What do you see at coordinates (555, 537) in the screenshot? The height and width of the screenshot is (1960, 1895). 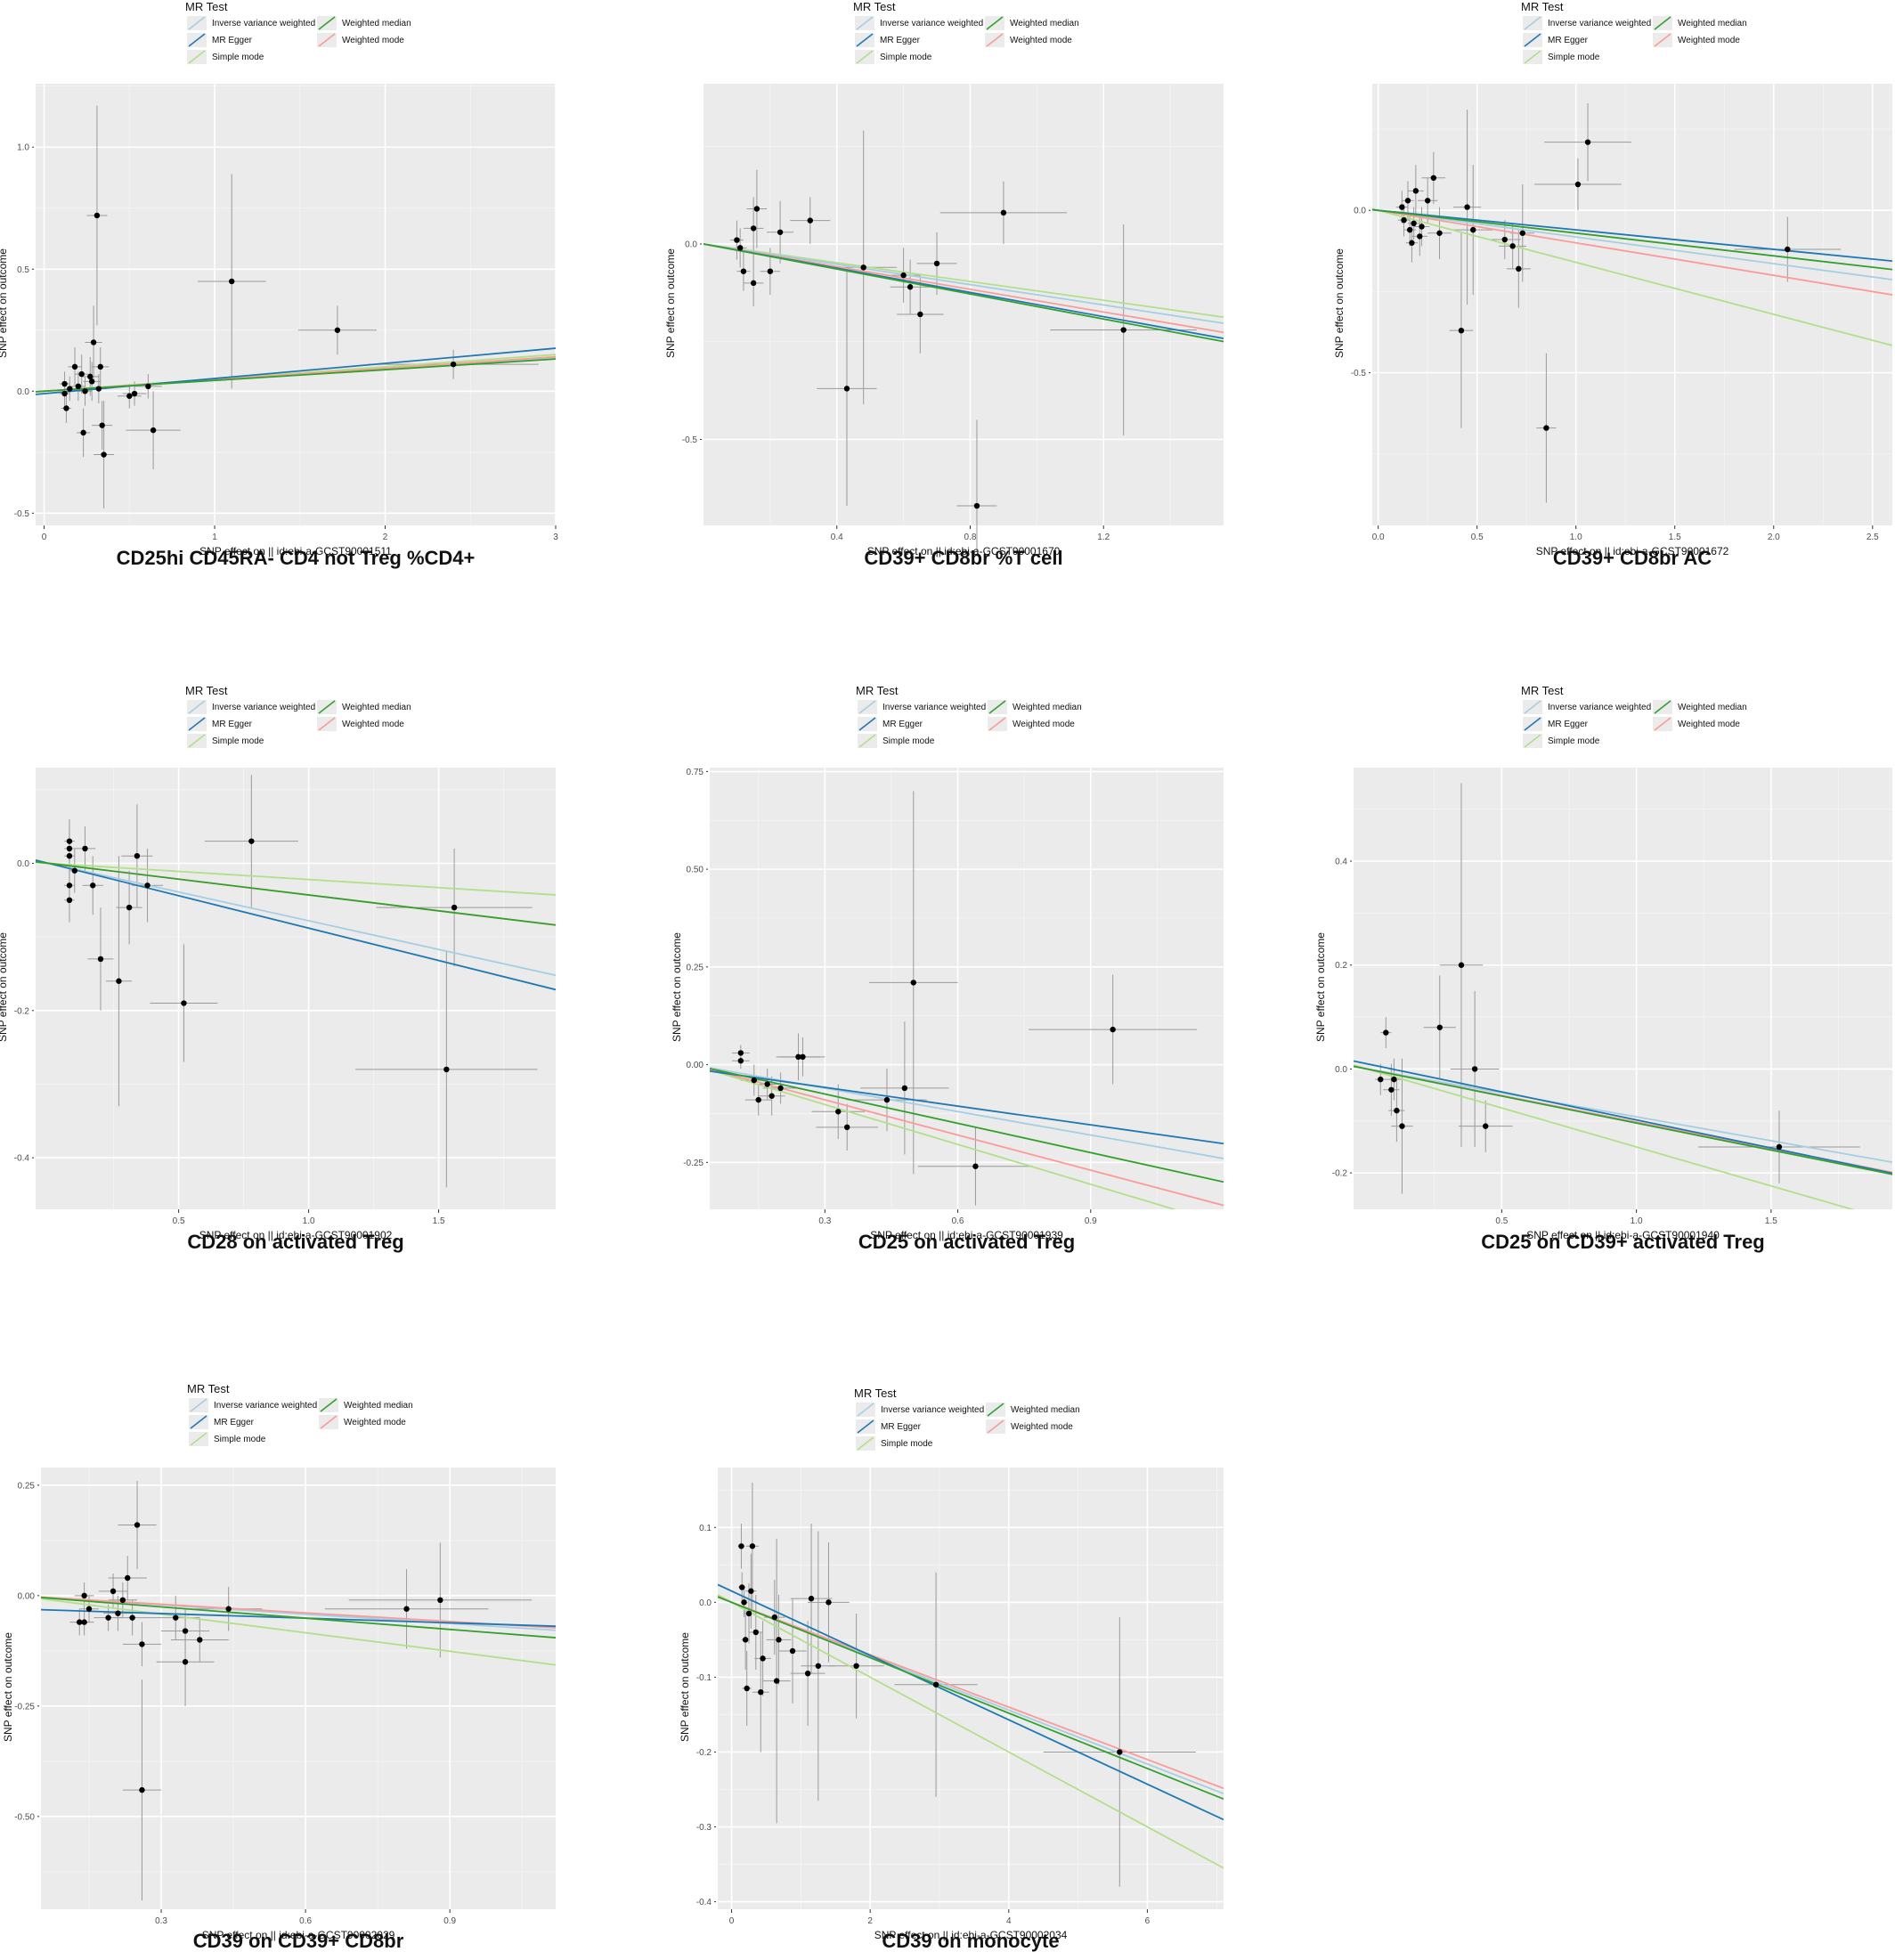 I see `x-tick-label: 3` at bounding box center [555, 537].